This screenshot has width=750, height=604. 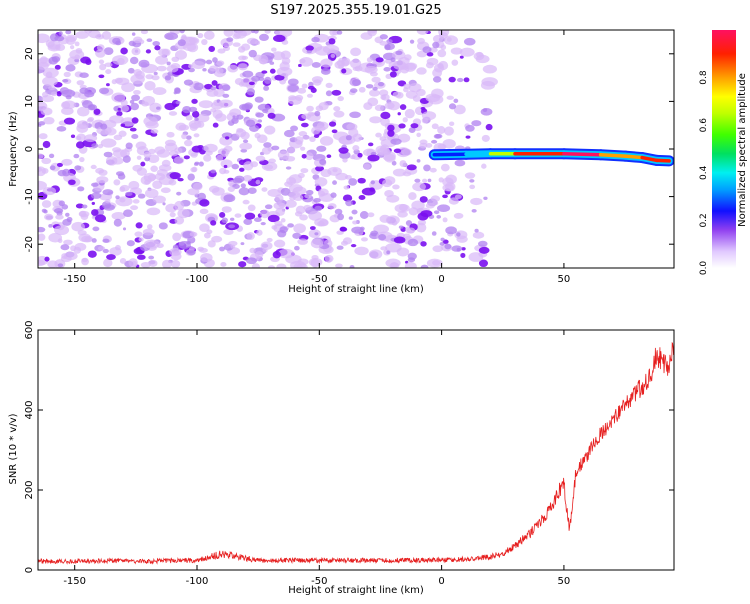 I want to click on spectrogram-y-tick-label: -20, so click(x=29, y=244).